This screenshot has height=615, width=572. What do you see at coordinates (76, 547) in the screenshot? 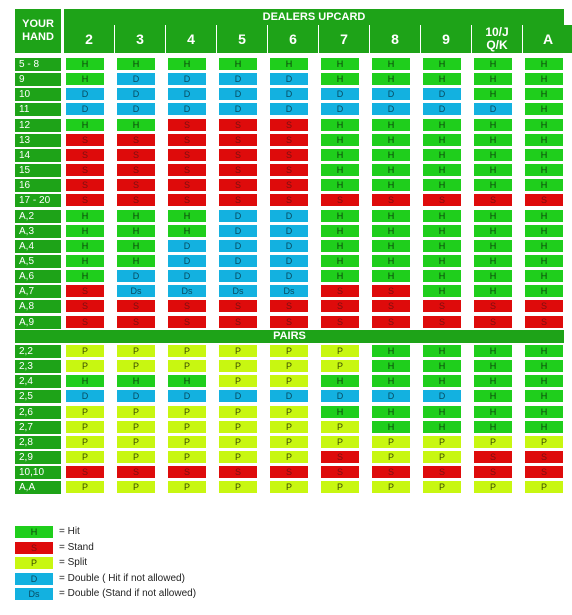
I see `legend-label: = Stand` at bounding box center [76, 547].